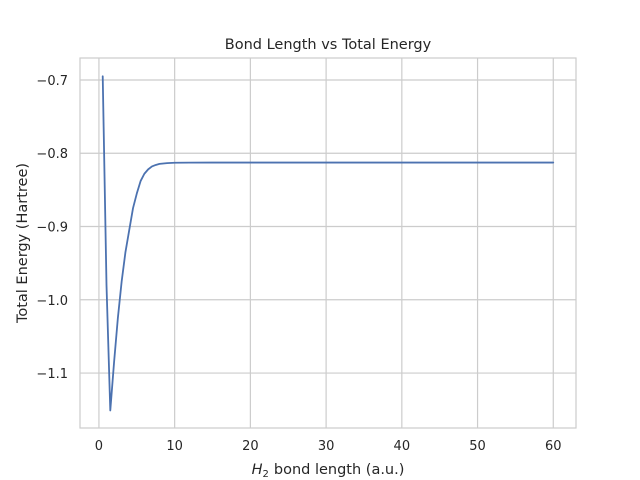  I want to click on y-tick-label: −0.7, so click(52, 81).